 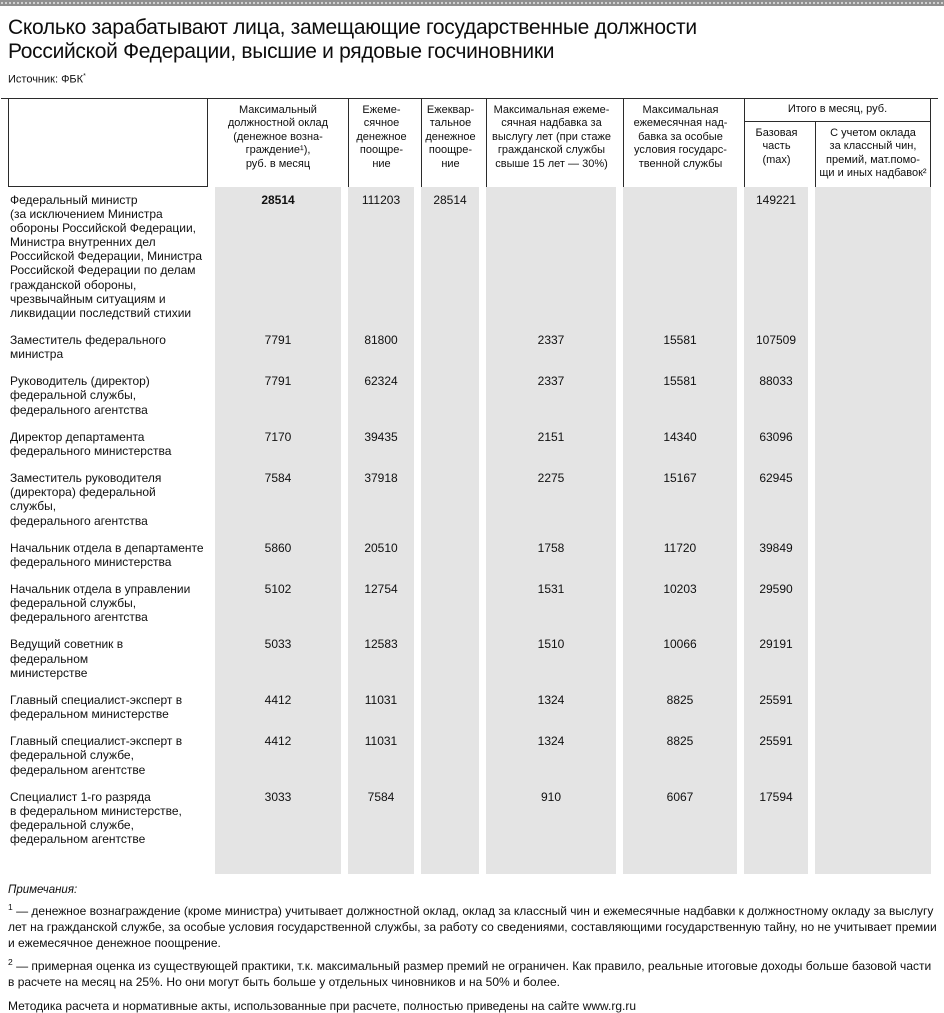 I want to click on cell-monthly-bonus: 37918, so click(x=381, y=500).